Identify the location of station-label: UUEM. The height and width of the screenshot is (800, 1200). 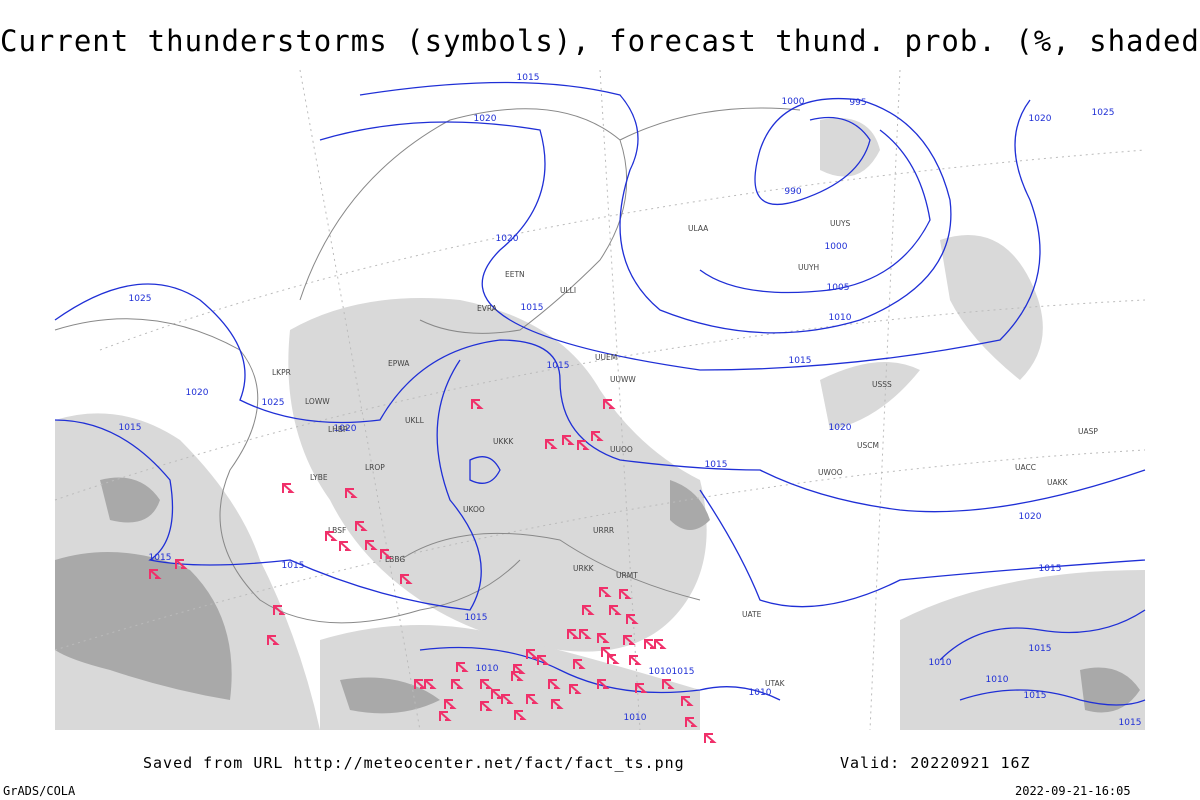
(606, 357).